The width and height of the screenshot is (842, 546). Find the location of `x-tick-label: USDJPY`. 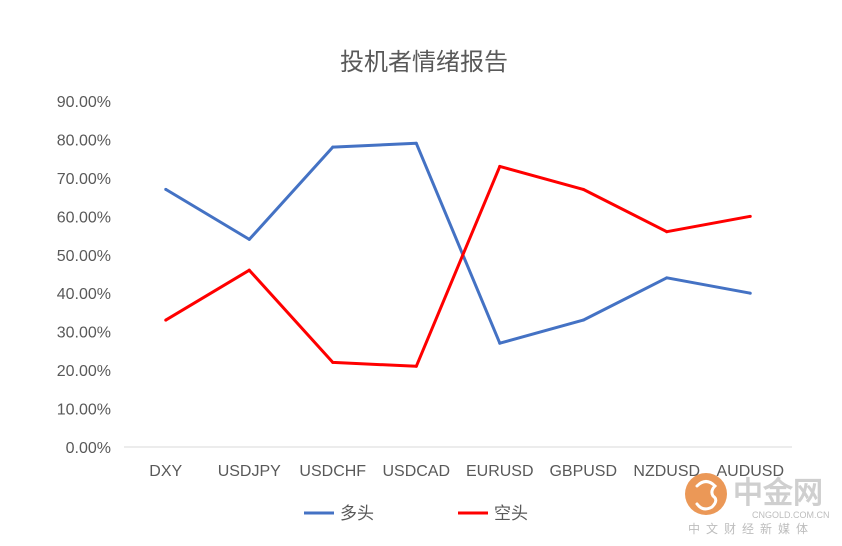

x-tick-label: USDJPY is located at coordinates (249, 471).